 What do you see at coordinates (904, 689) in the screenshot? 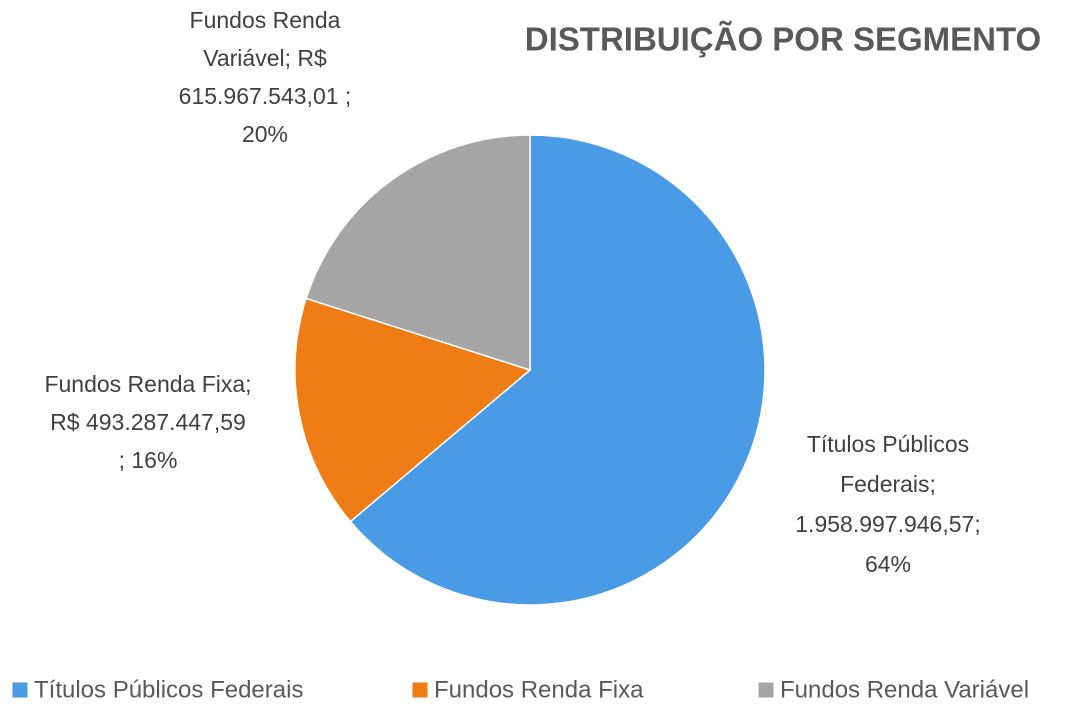
I see `legend-label: Fundos Renda Variável` at bounding box center [904, 689].